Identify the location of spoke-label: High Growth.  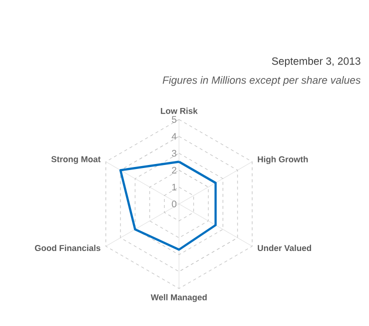
(283, 160).